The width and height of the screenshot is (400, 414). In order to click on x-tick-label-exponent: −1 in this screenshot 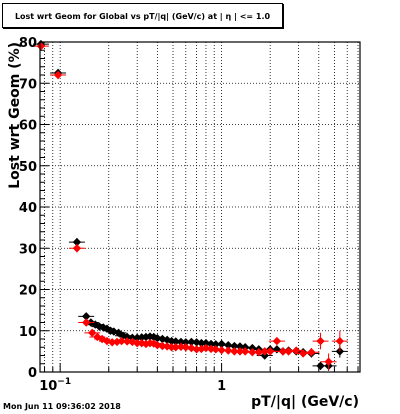, I will do `click(64, 382)`.